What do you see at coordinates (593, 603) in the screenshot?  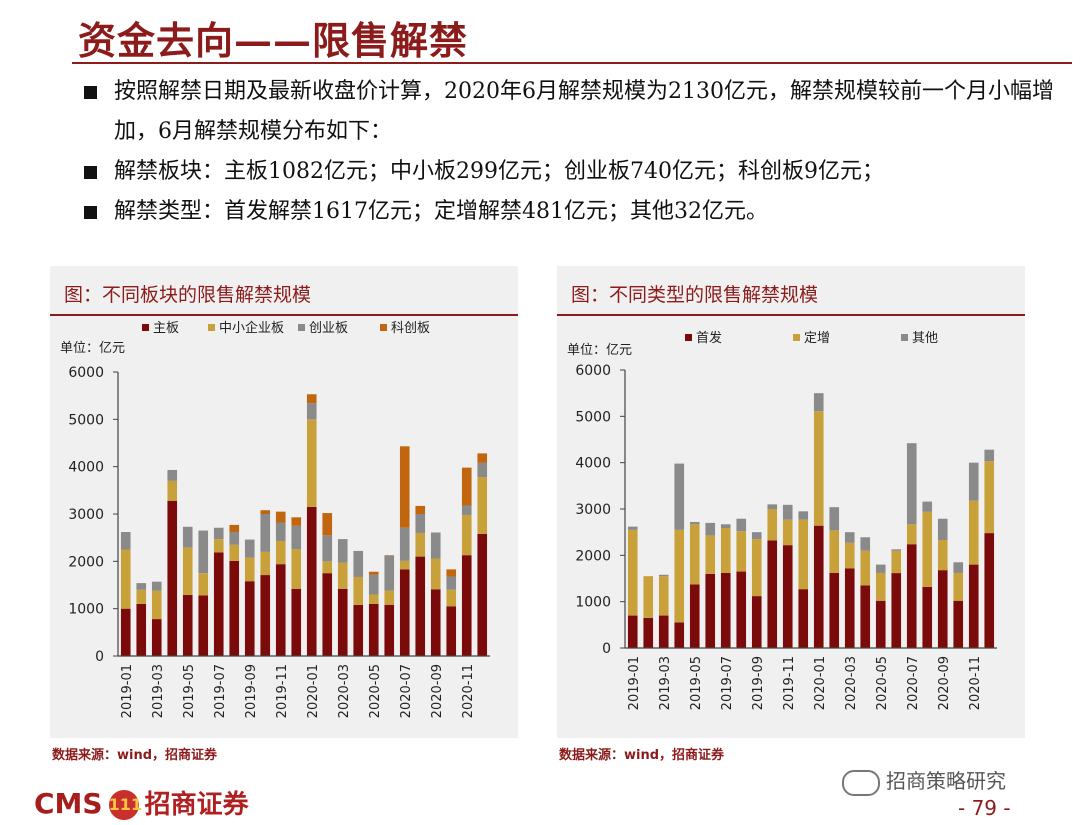 I see `y-tick-label: 1000` at bounding box center [593, 603].